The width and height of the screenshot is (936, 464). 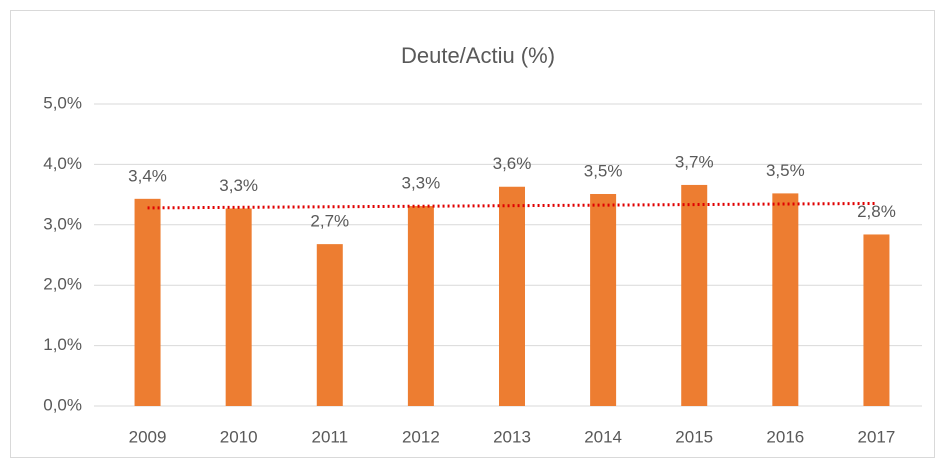 What do you see at coordinates (62, 223) in the screenshot?
I see `y-tick-label: 3,0%` at bounding box center [62, 223].